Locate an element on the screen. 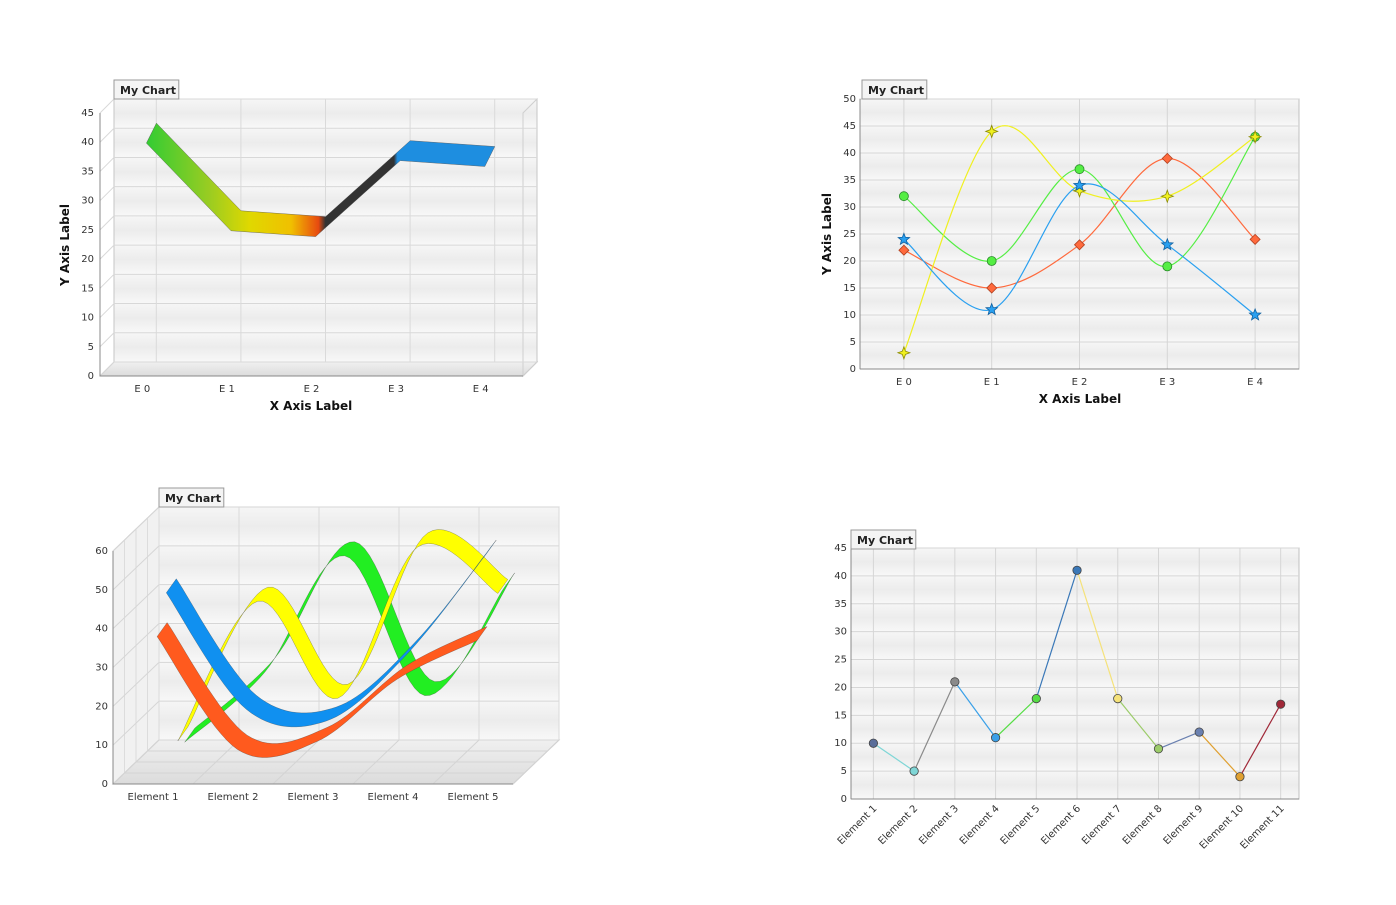  x-tick-label: Element 9 is located at coordinates (1184, 825).